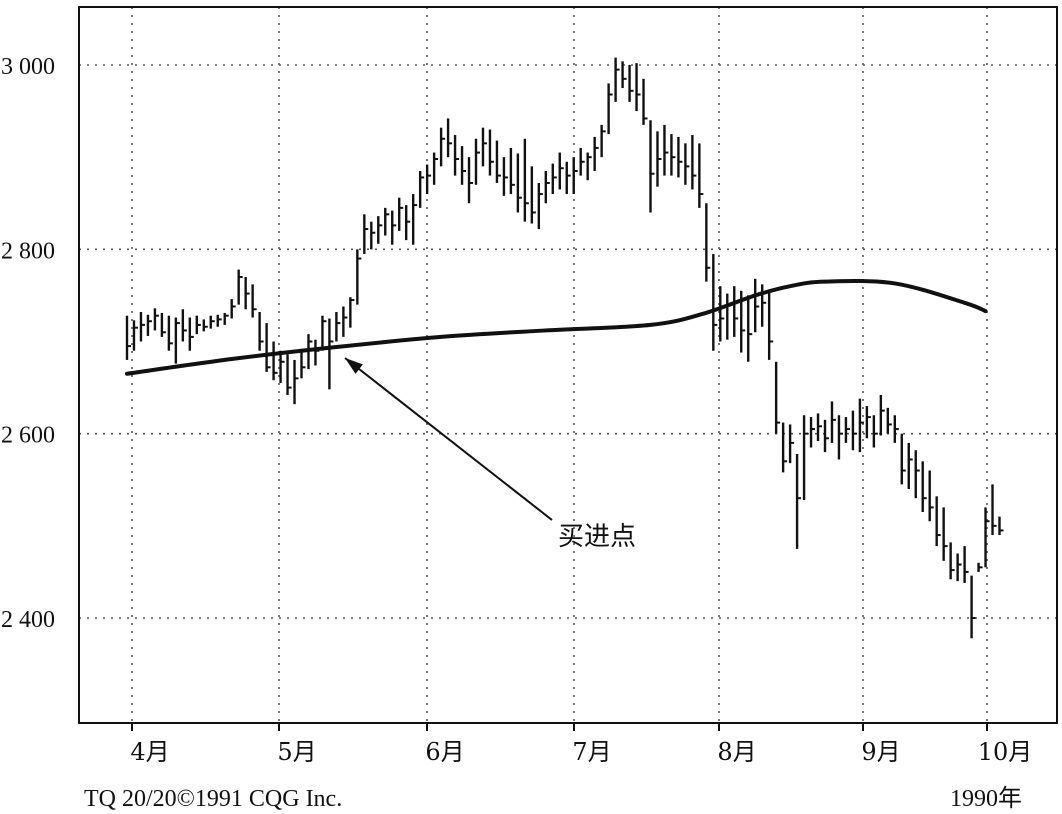  Describe the element at coordinates (296, 752) in the screenshot. I see `x-tick-label: 5月` at that location.